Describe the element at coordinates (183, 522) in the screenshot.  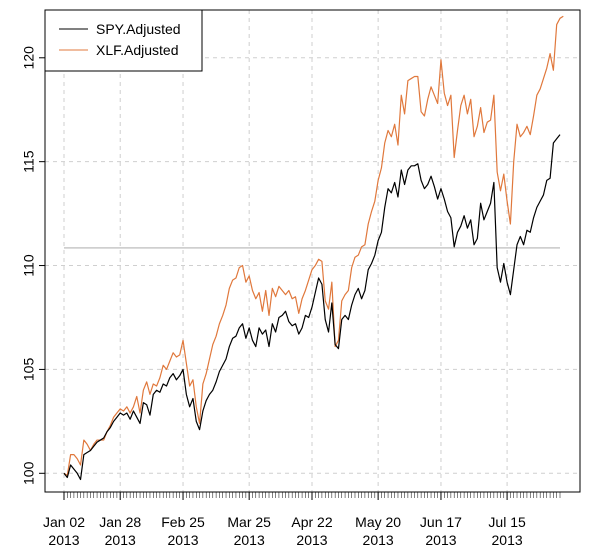
I see `x-tick-label: Feb 25` at that location.